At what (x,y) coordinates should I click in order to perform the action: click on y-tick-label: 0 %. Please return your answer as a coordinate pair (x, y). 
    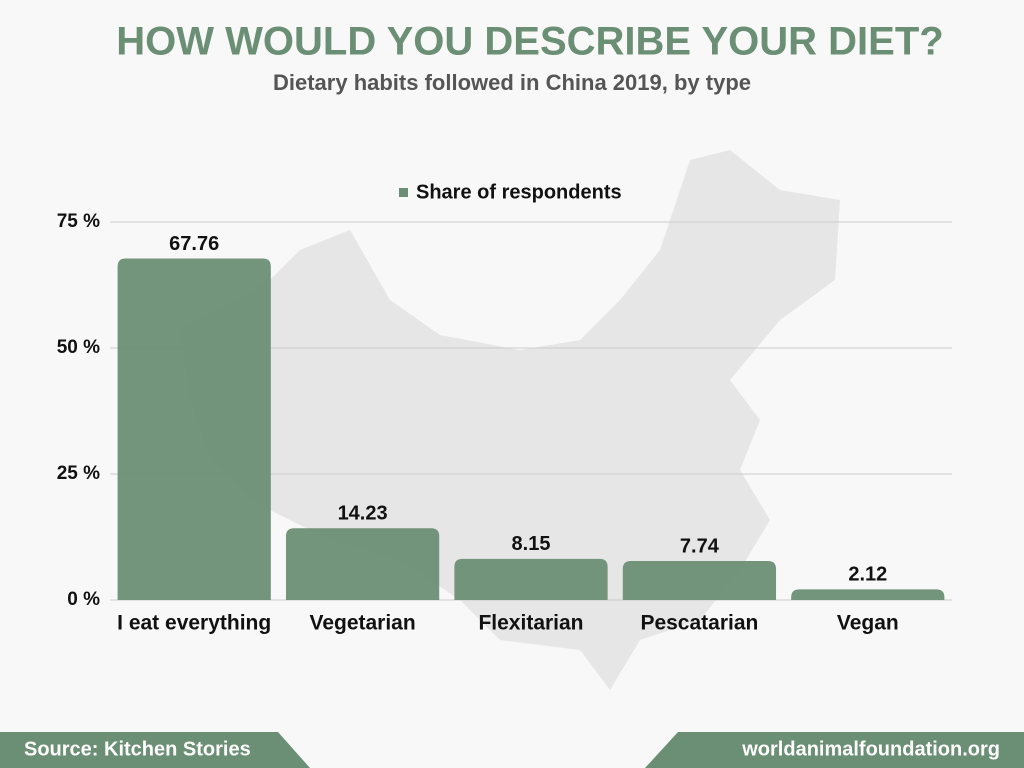
    Looking at the image, I should click on (83, 599).